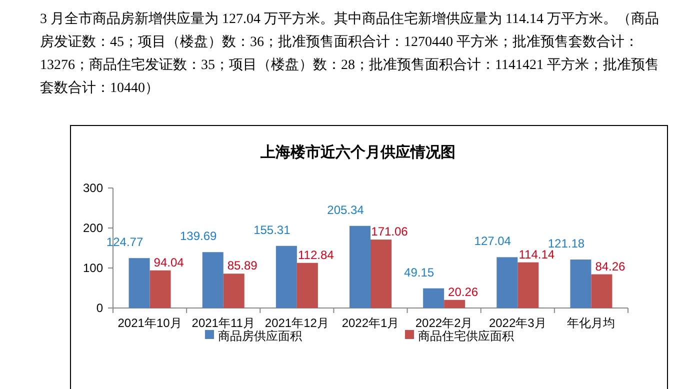  Describe the element at coordinates (345, 209) in the screenshot. I see `data-label: 205.34` at that location.